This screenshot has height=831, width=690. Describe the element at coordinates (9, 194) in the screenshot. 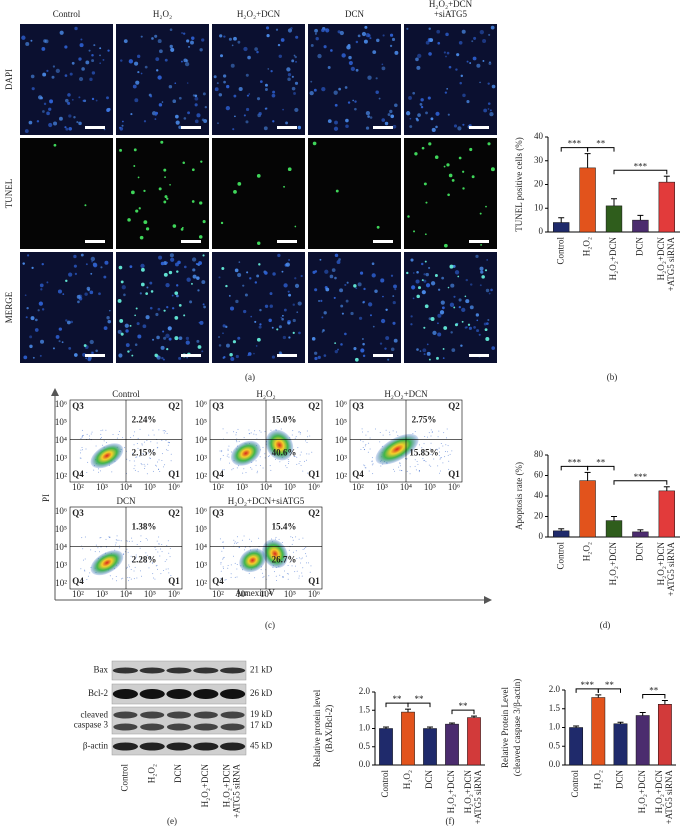

I see `row-label: TUNEL` at that location.